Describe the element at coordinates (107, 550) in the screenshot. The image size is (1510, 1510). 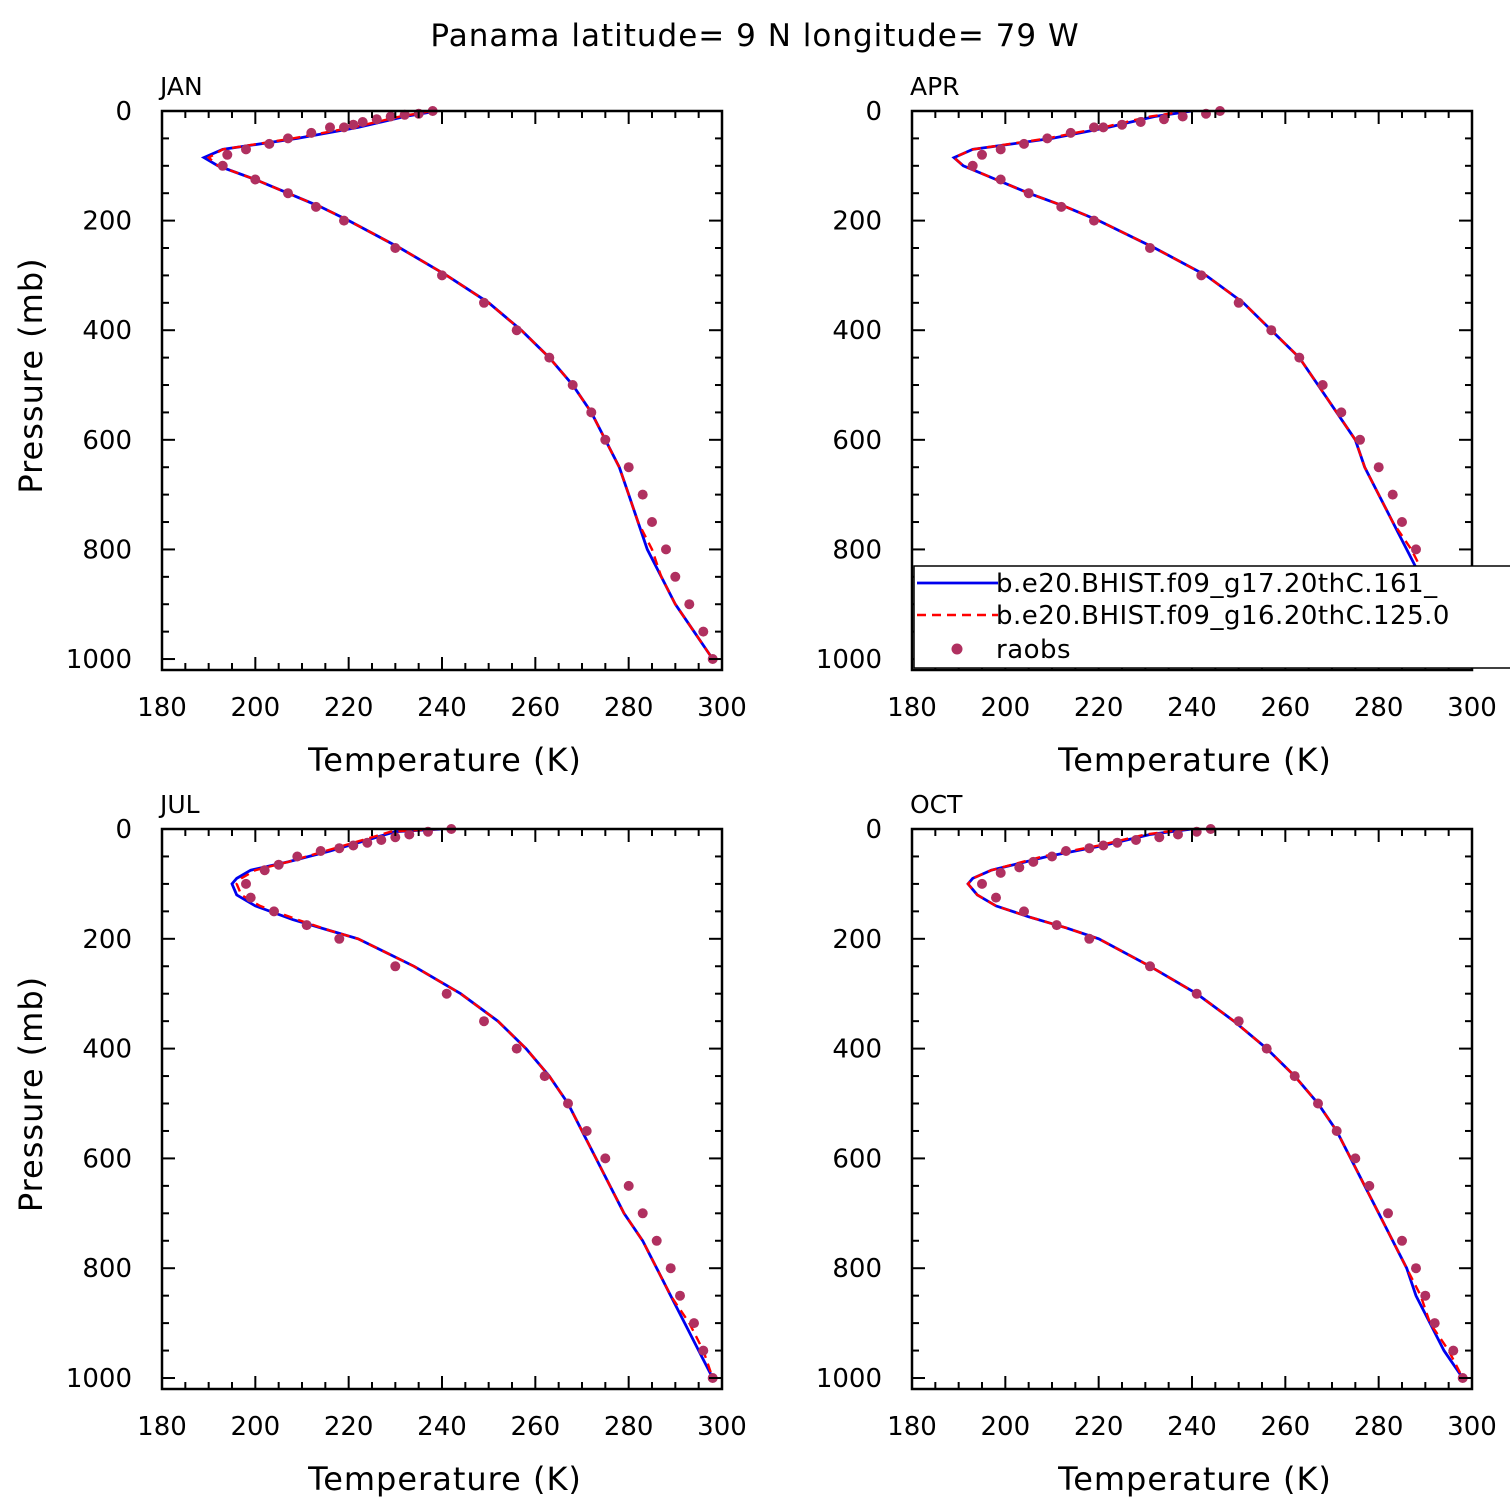
I see `y-tick-label: 800` at that location.